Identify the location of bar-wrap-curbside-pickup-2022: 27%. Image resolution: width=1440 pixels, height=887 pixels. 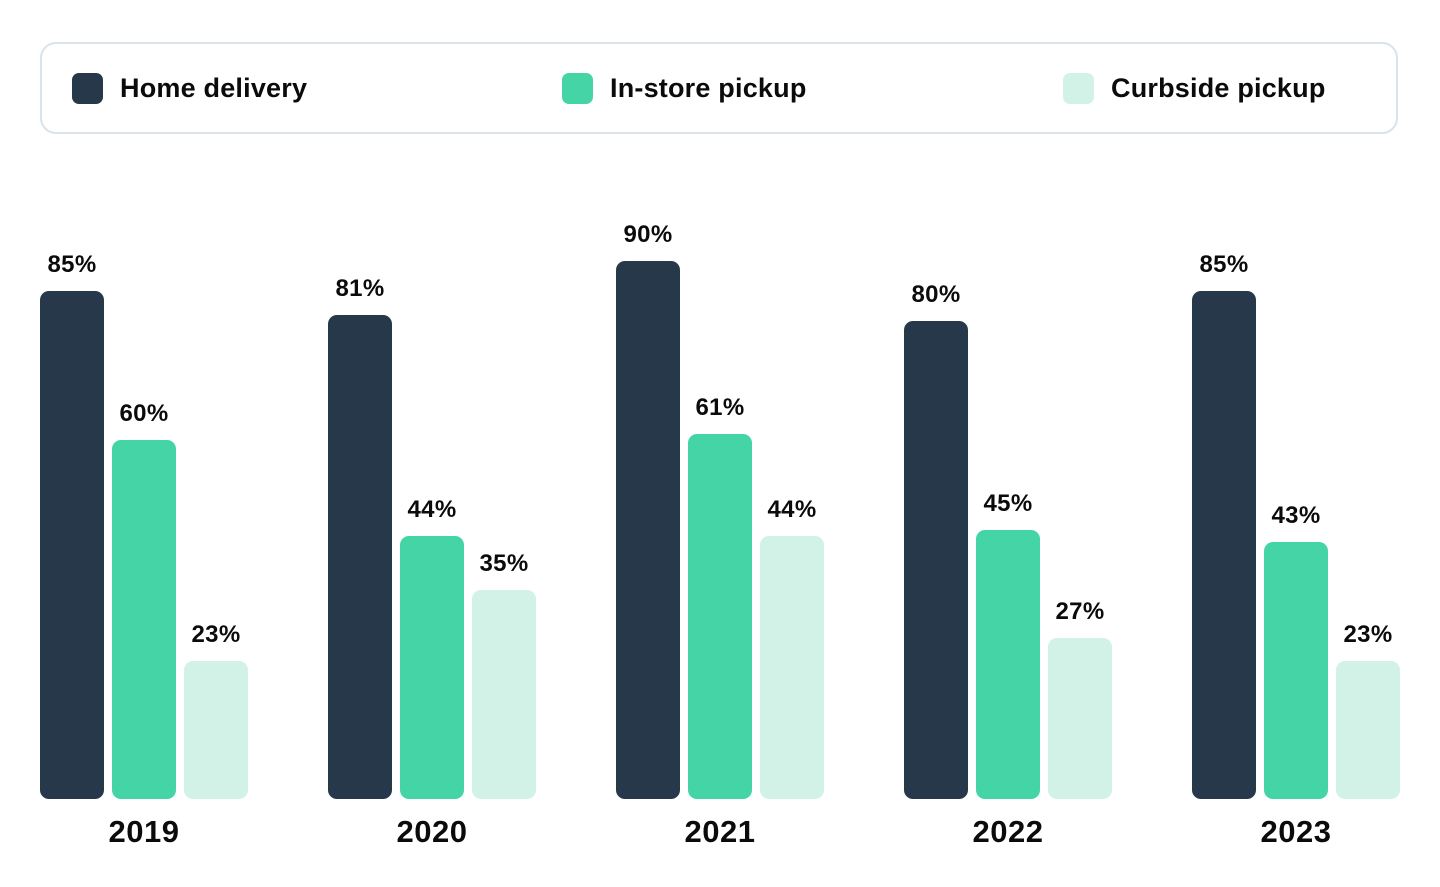
(1080, 698).